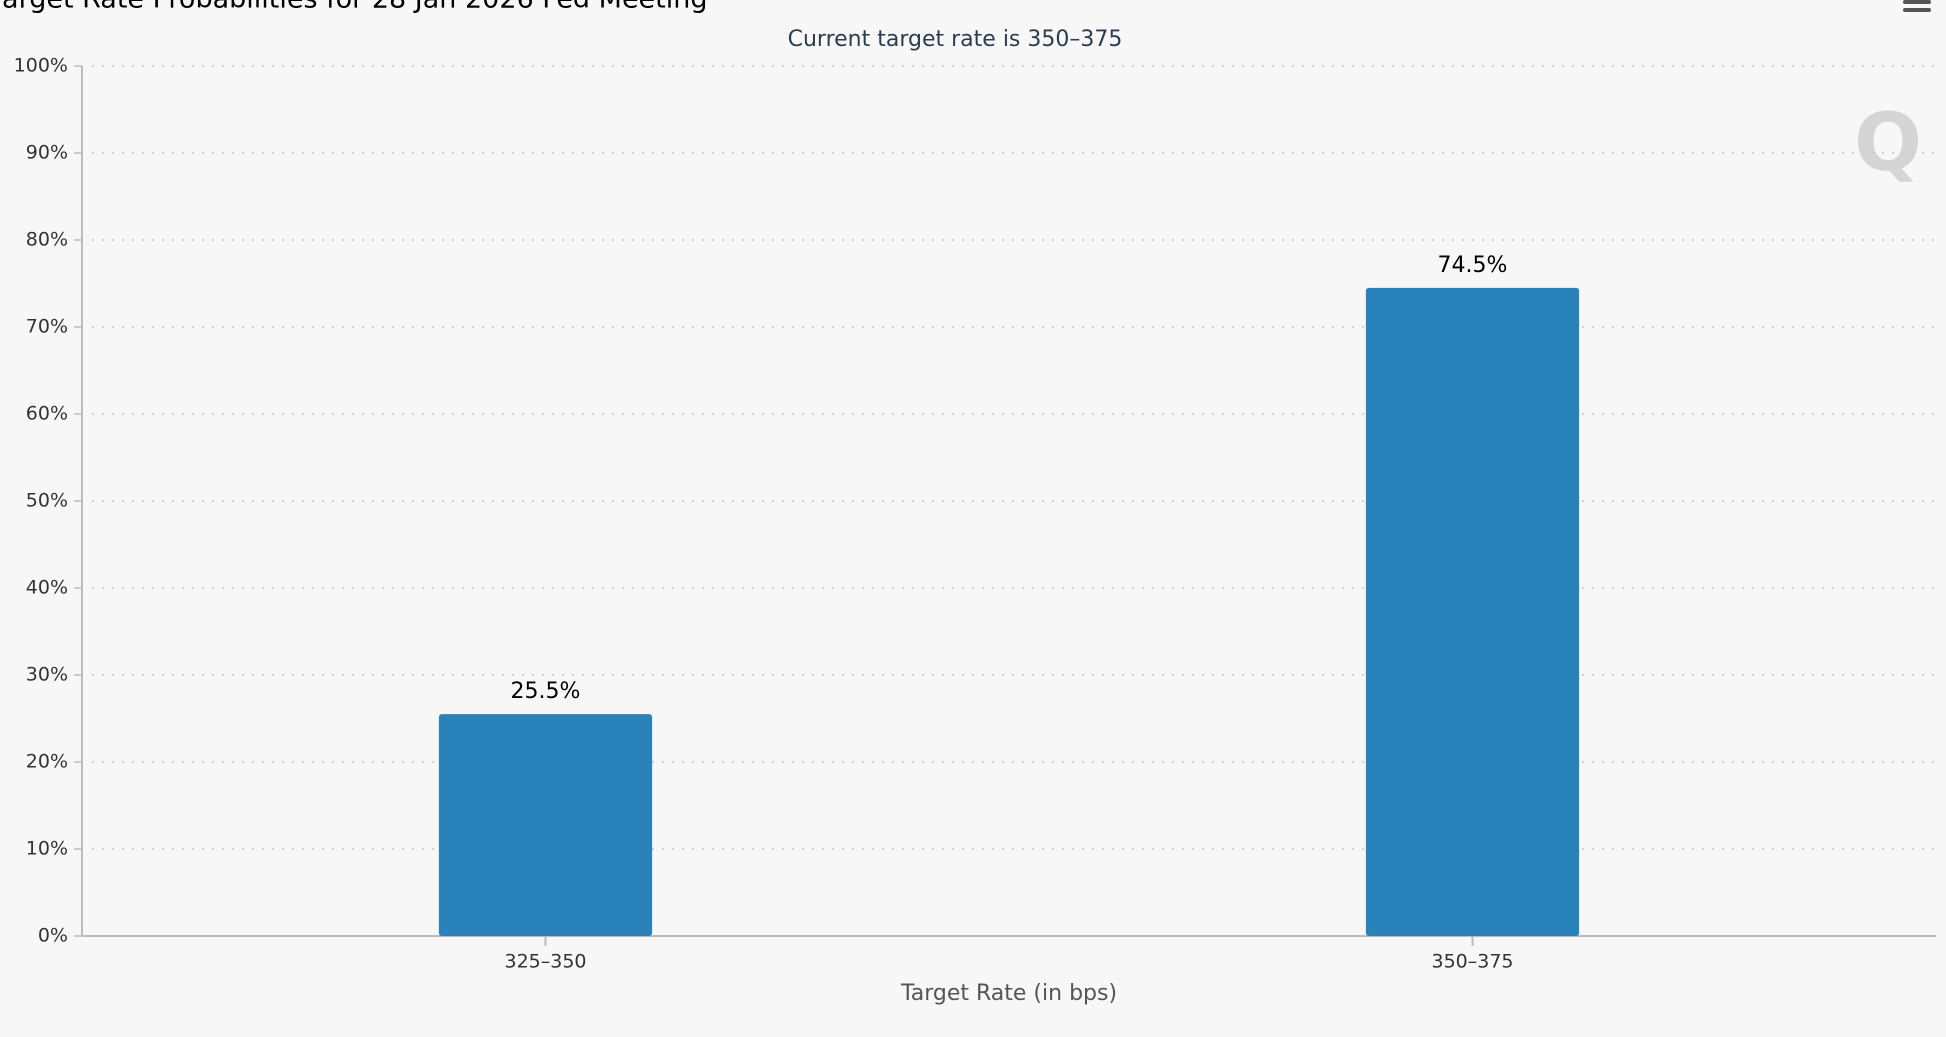 The width and height of the screenshot is (1946, 1037). I want to click on y-tick-label: 20%, so click(47, 762).